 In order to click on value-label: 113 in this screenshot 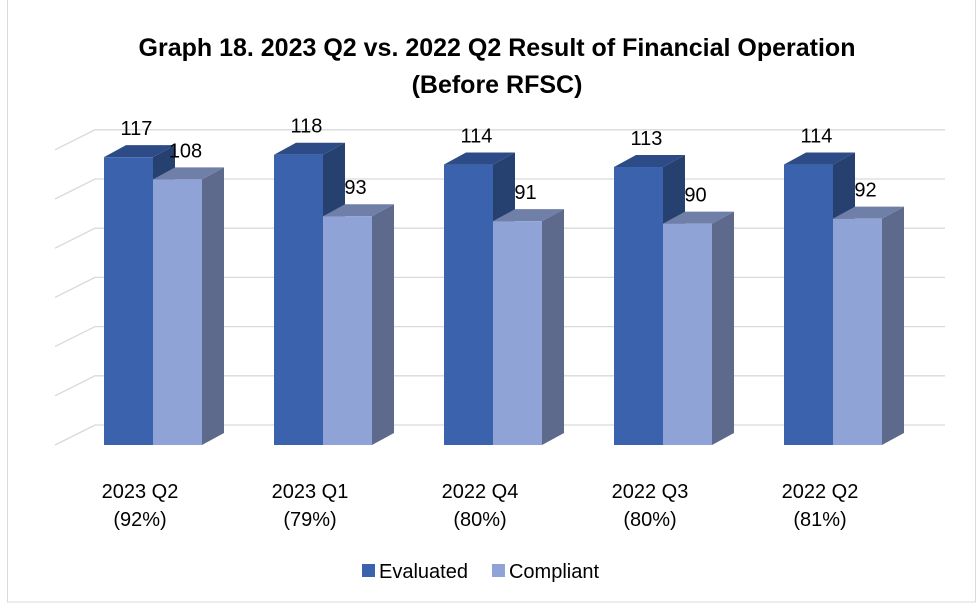, I will do `click(647, 139)`.